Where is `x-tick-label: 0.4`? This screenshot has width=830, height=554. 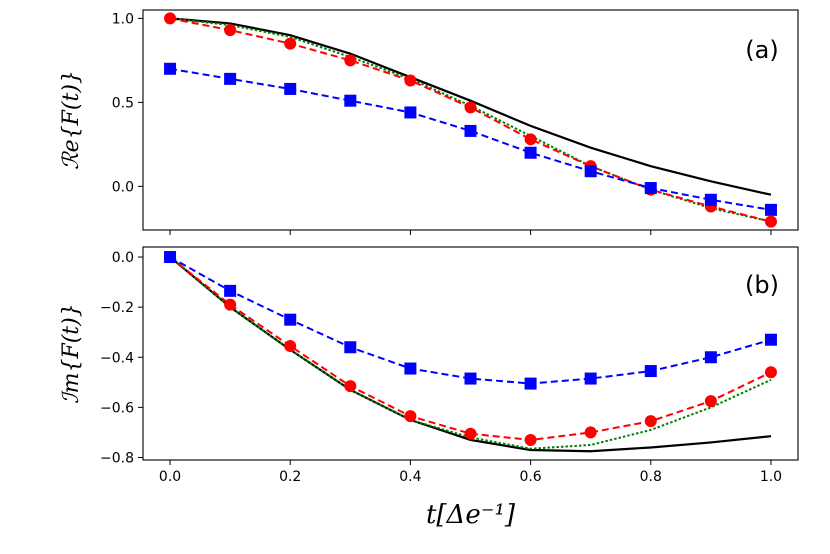
x-tick-label: 0.4 is located at coordinates (410, 477).